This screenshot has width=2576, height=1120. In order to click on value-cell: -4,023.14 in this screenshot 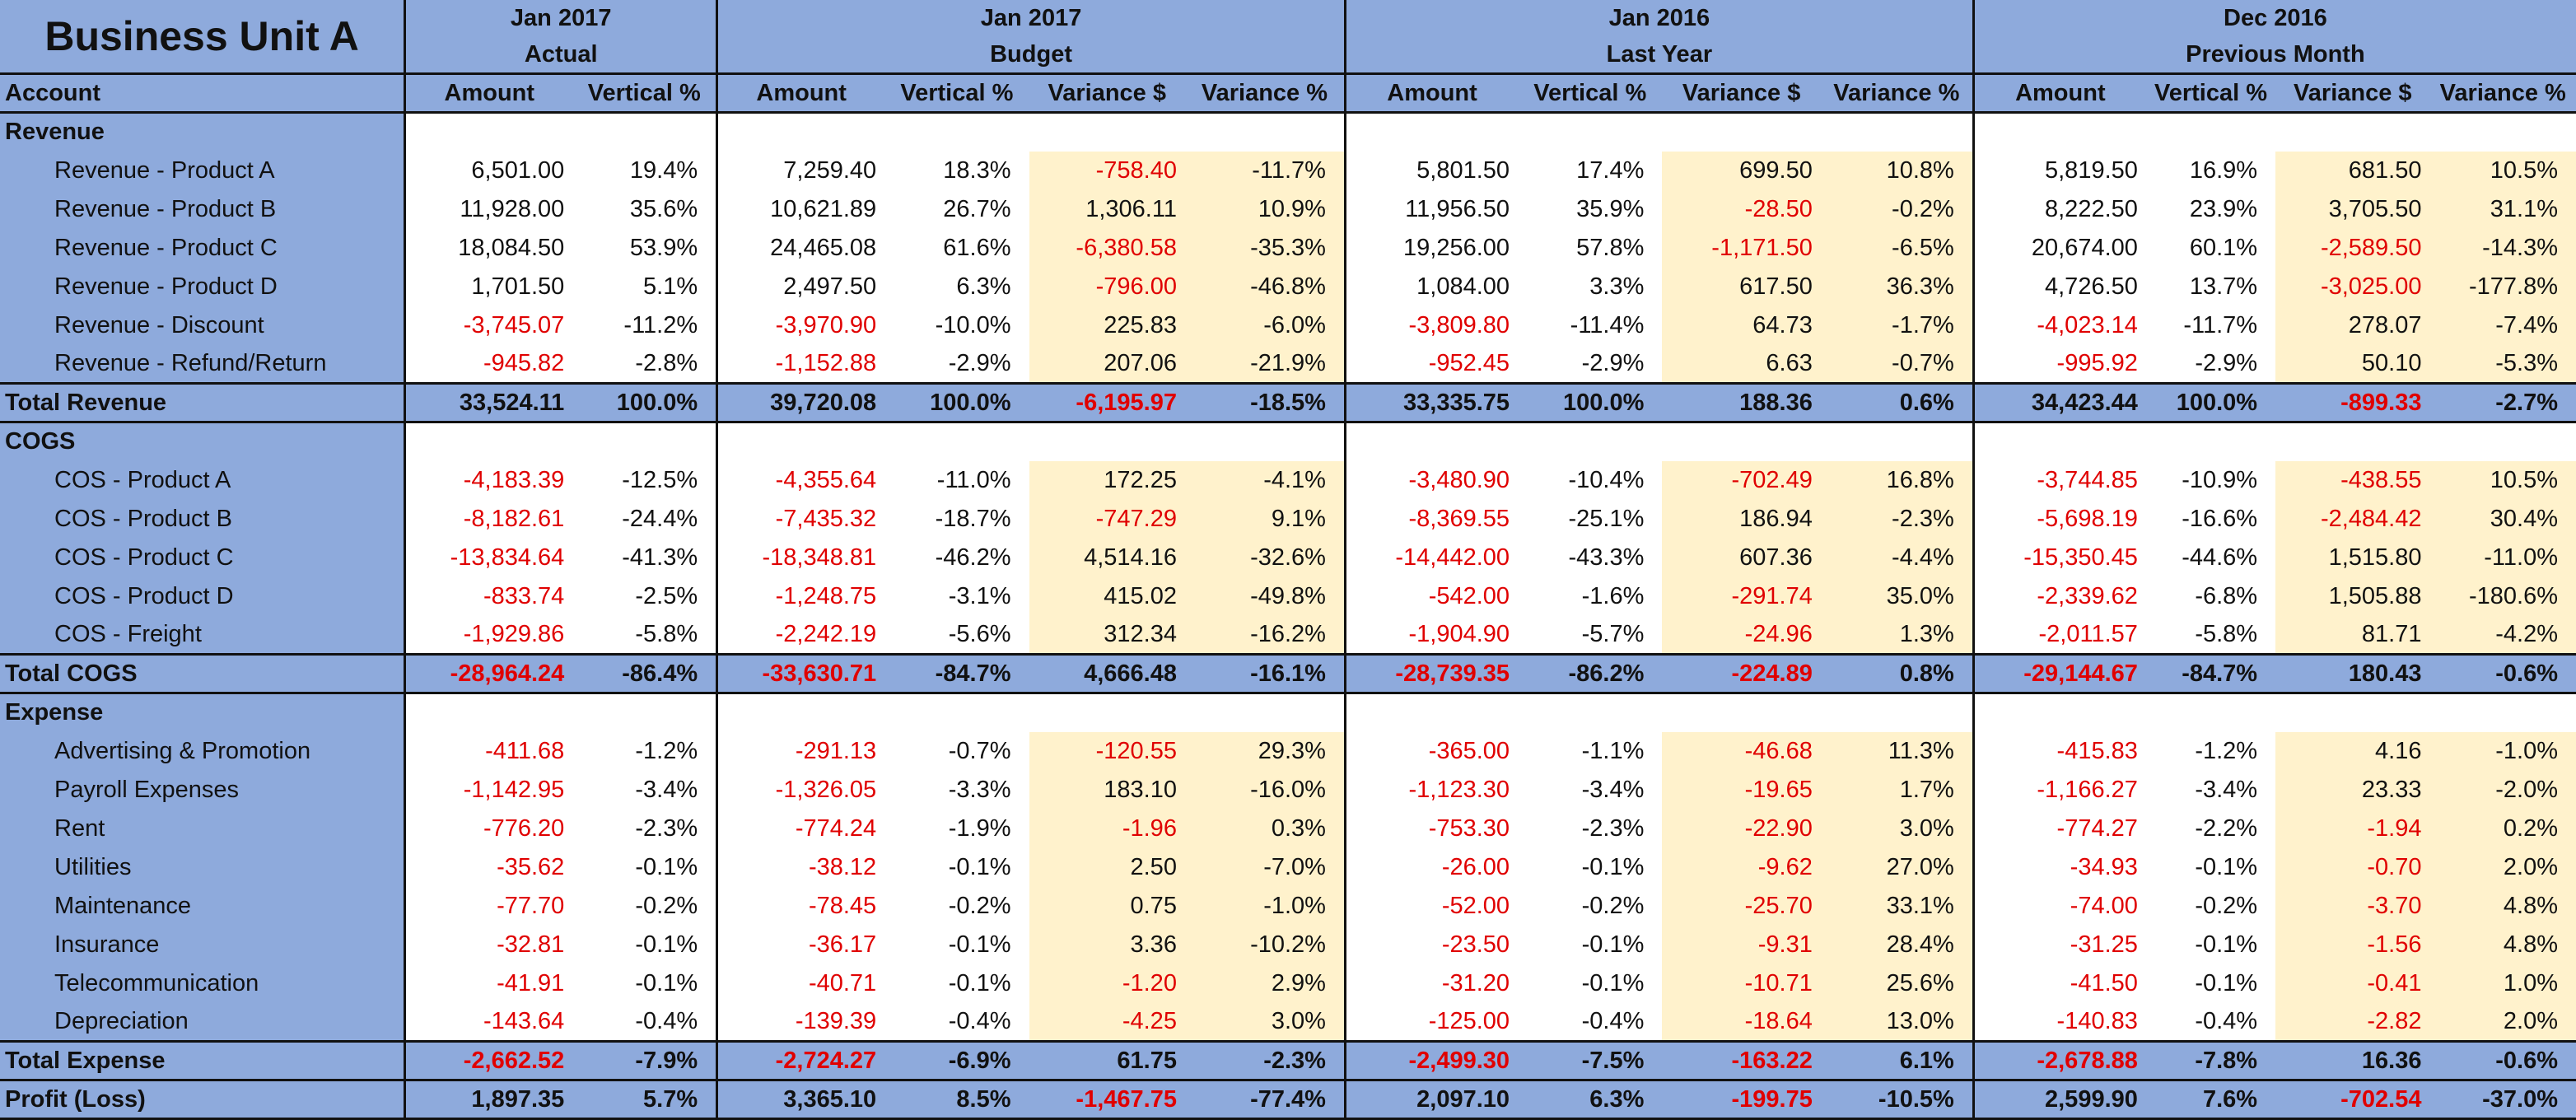, I will do `click(2059, 325)`.